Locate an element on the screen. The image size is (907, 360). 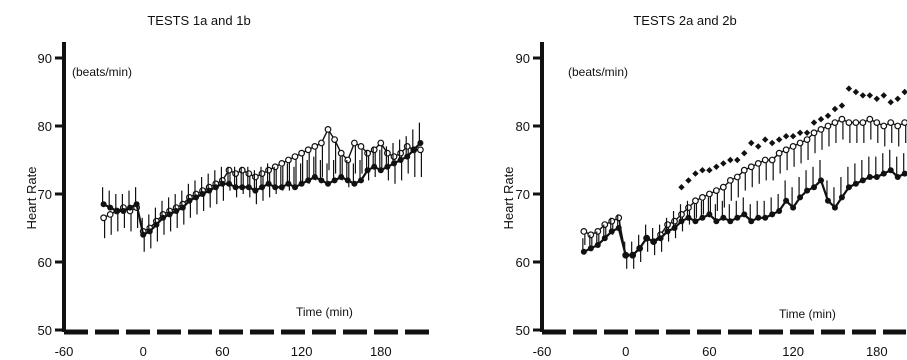
y-tick-label: 80 is located at coordinates (523, 126).